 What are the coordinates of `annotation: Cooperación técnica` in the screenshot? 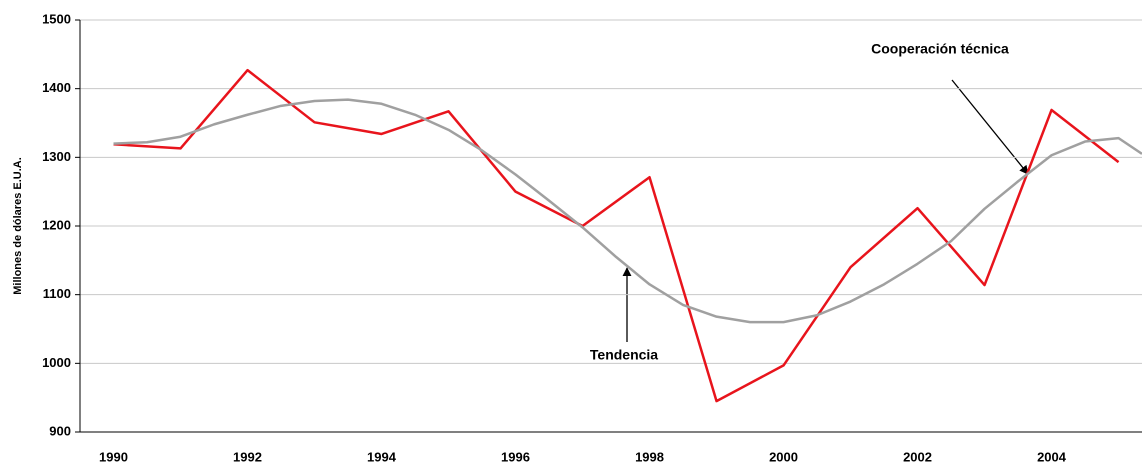 It's located at (940, 49).